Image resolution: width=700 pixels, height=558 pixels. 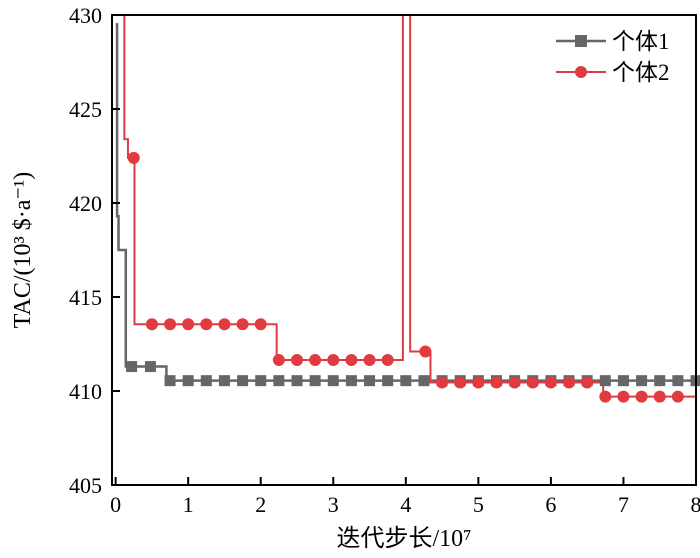 I want to click on x-tick-label: 3, so click(x=333, y=504).